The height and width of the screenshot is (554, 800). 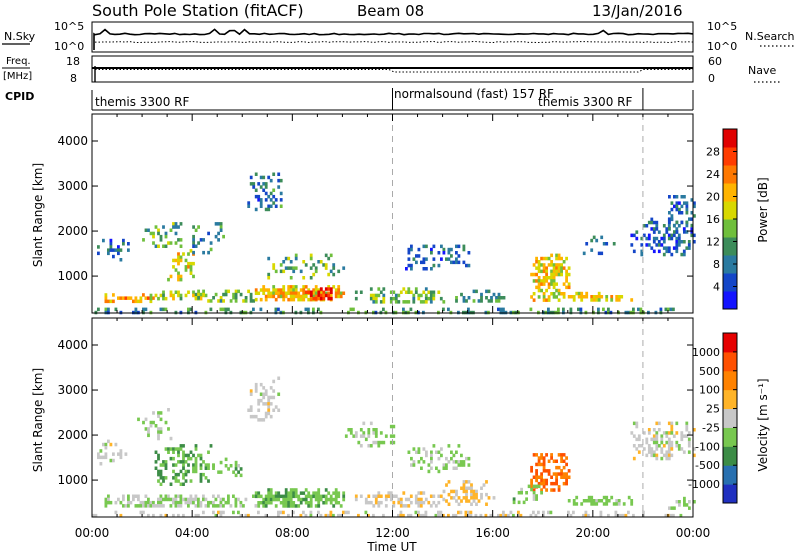 What do you see at coordinates (69, 46) in the screenshot?
I see `nsky-tick-bottom: 10^0` at bounding box center [69, 46].